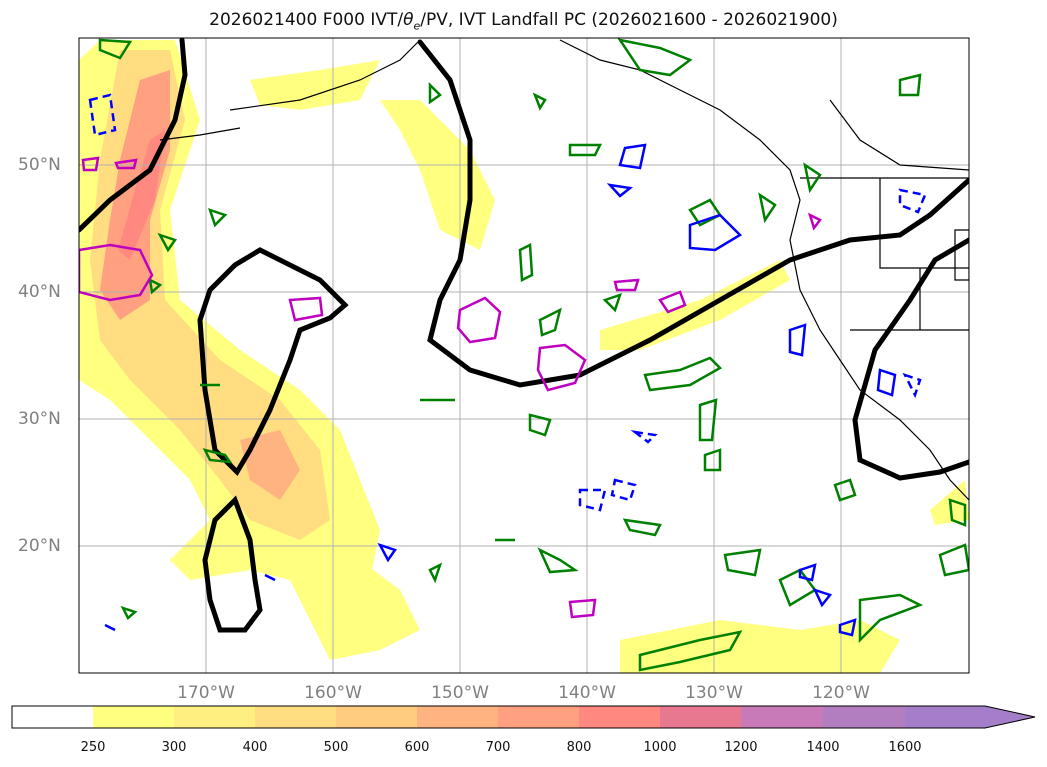 The width and height of the screenshot is (1047, 767). Describe the element at coordinates (174, 747) in the screenshot. I see `colorbar-tick-300: 300` at that location.